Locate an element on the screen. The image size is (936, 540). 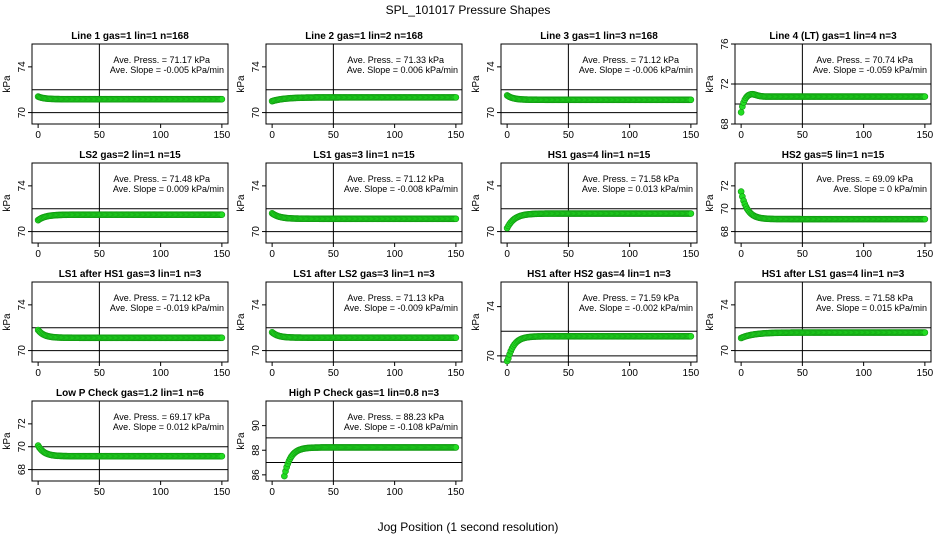
ave-slope-annotation: Ave. Slope = 0 kPa/min is located at coordinates (880, 189).